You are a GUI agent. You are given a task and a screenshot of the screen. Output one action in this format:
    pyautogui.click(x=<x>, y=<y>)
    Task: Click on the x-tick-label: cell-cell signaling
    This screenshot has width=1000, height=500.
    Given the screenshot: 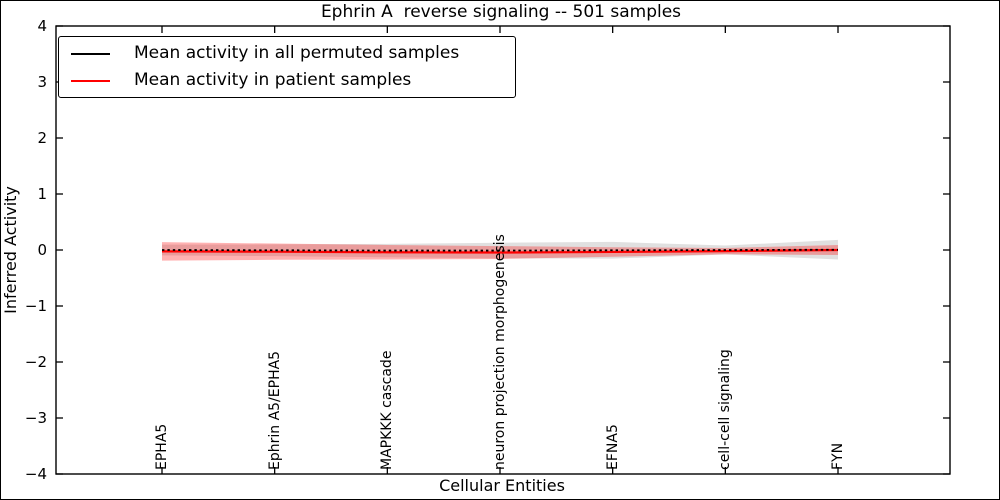 What is the action you would take?
    pyautogui.click(x=725, y=409)
    